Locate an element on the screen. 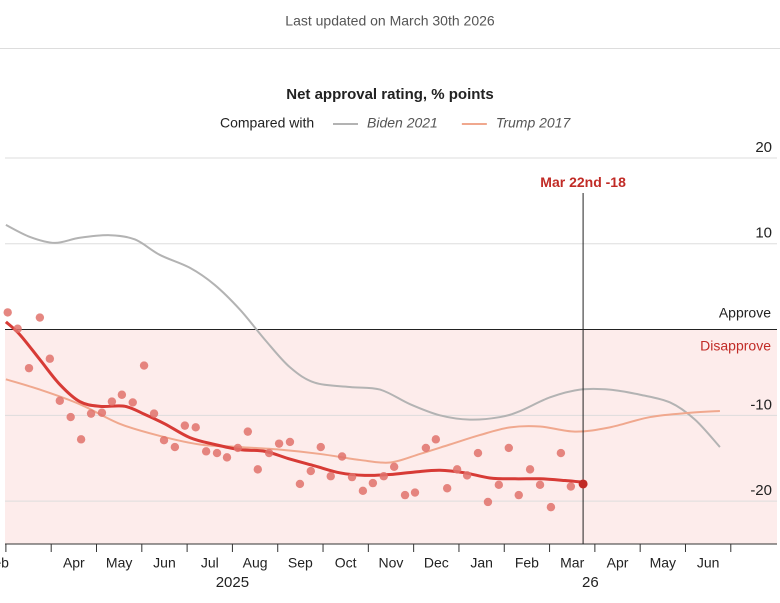 The width and height of the screenshot is (780, 603). legend-label: Biden 2021 is located at coordinates (402, 123).